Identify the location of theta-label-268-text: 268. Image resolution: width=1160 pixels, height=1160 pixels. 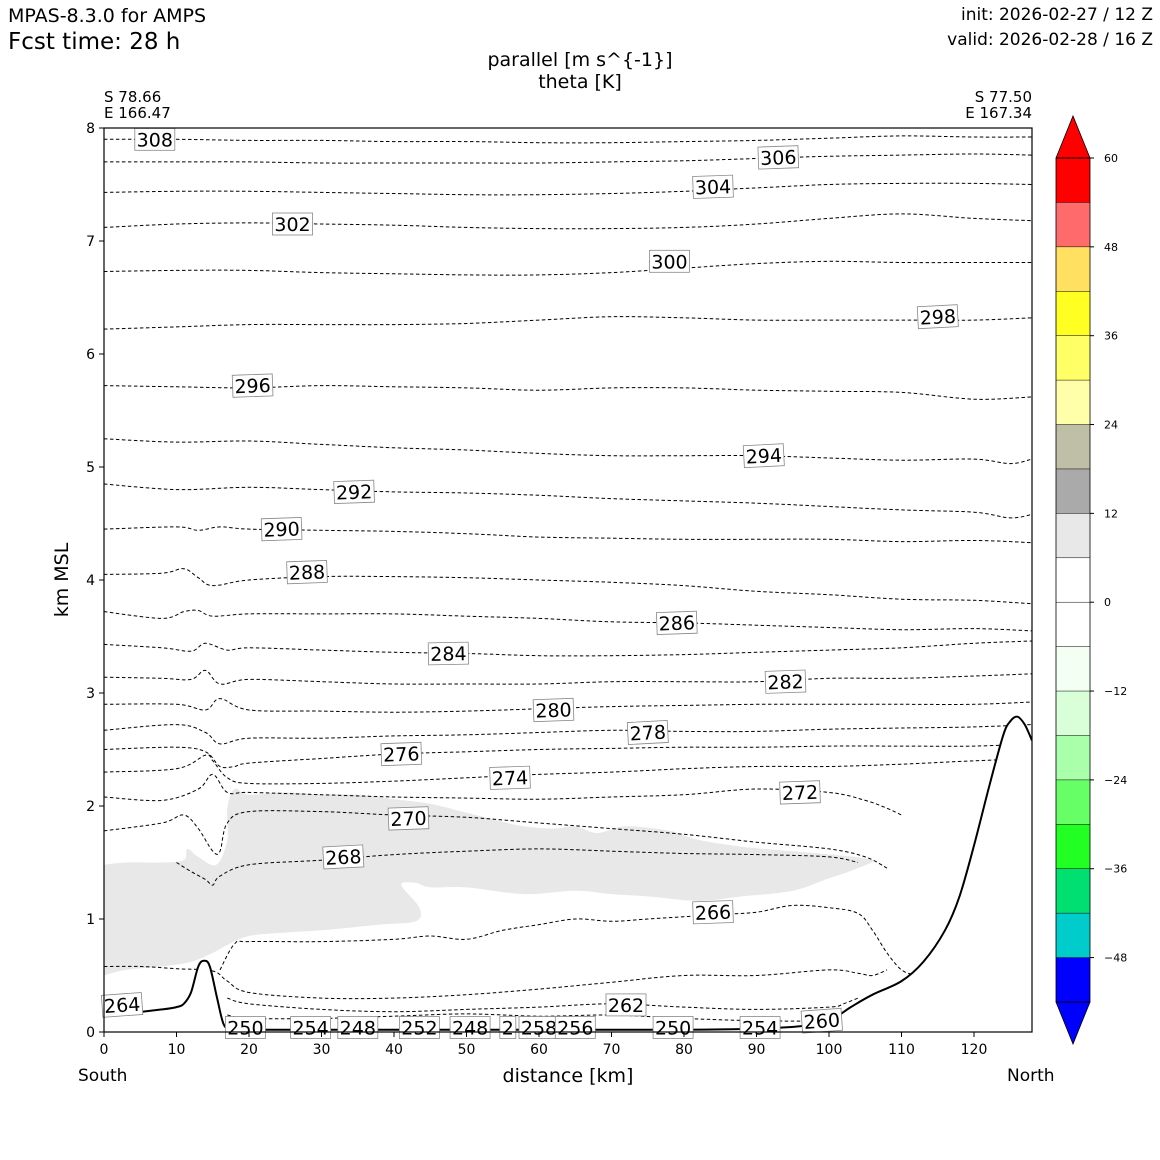
(343, 858).